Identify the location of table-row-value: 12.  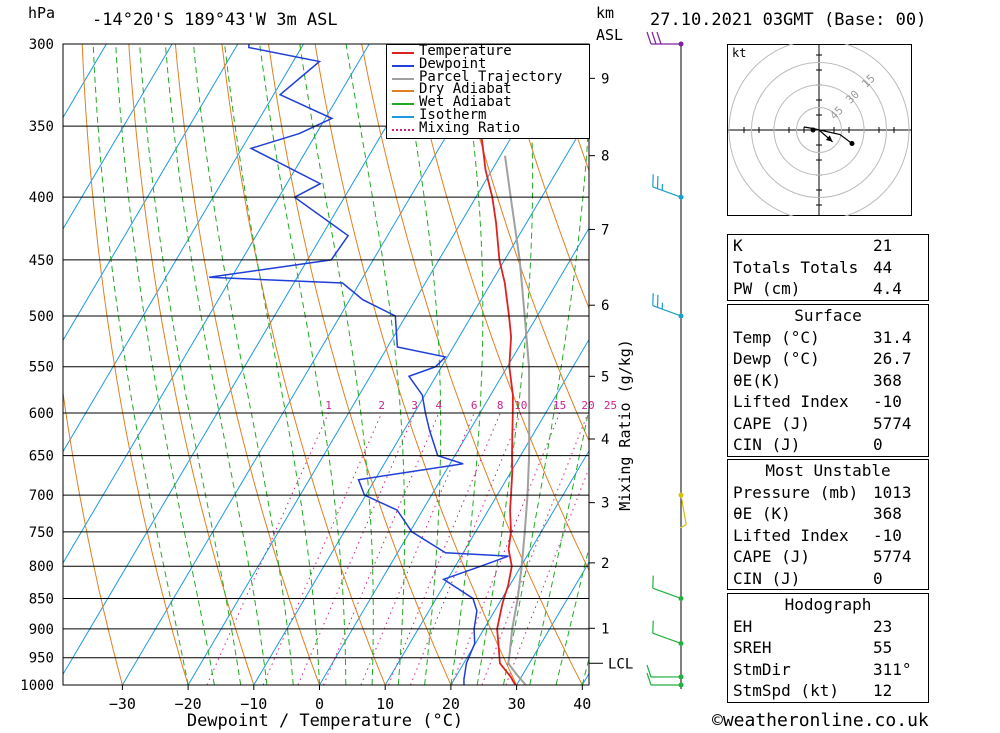
(883, 690).